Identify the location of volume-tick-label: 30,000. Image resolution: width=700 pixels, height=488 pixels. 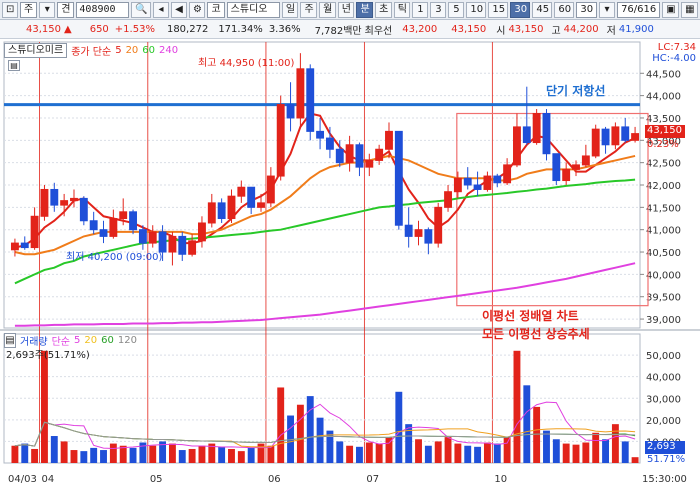
(663, 399).